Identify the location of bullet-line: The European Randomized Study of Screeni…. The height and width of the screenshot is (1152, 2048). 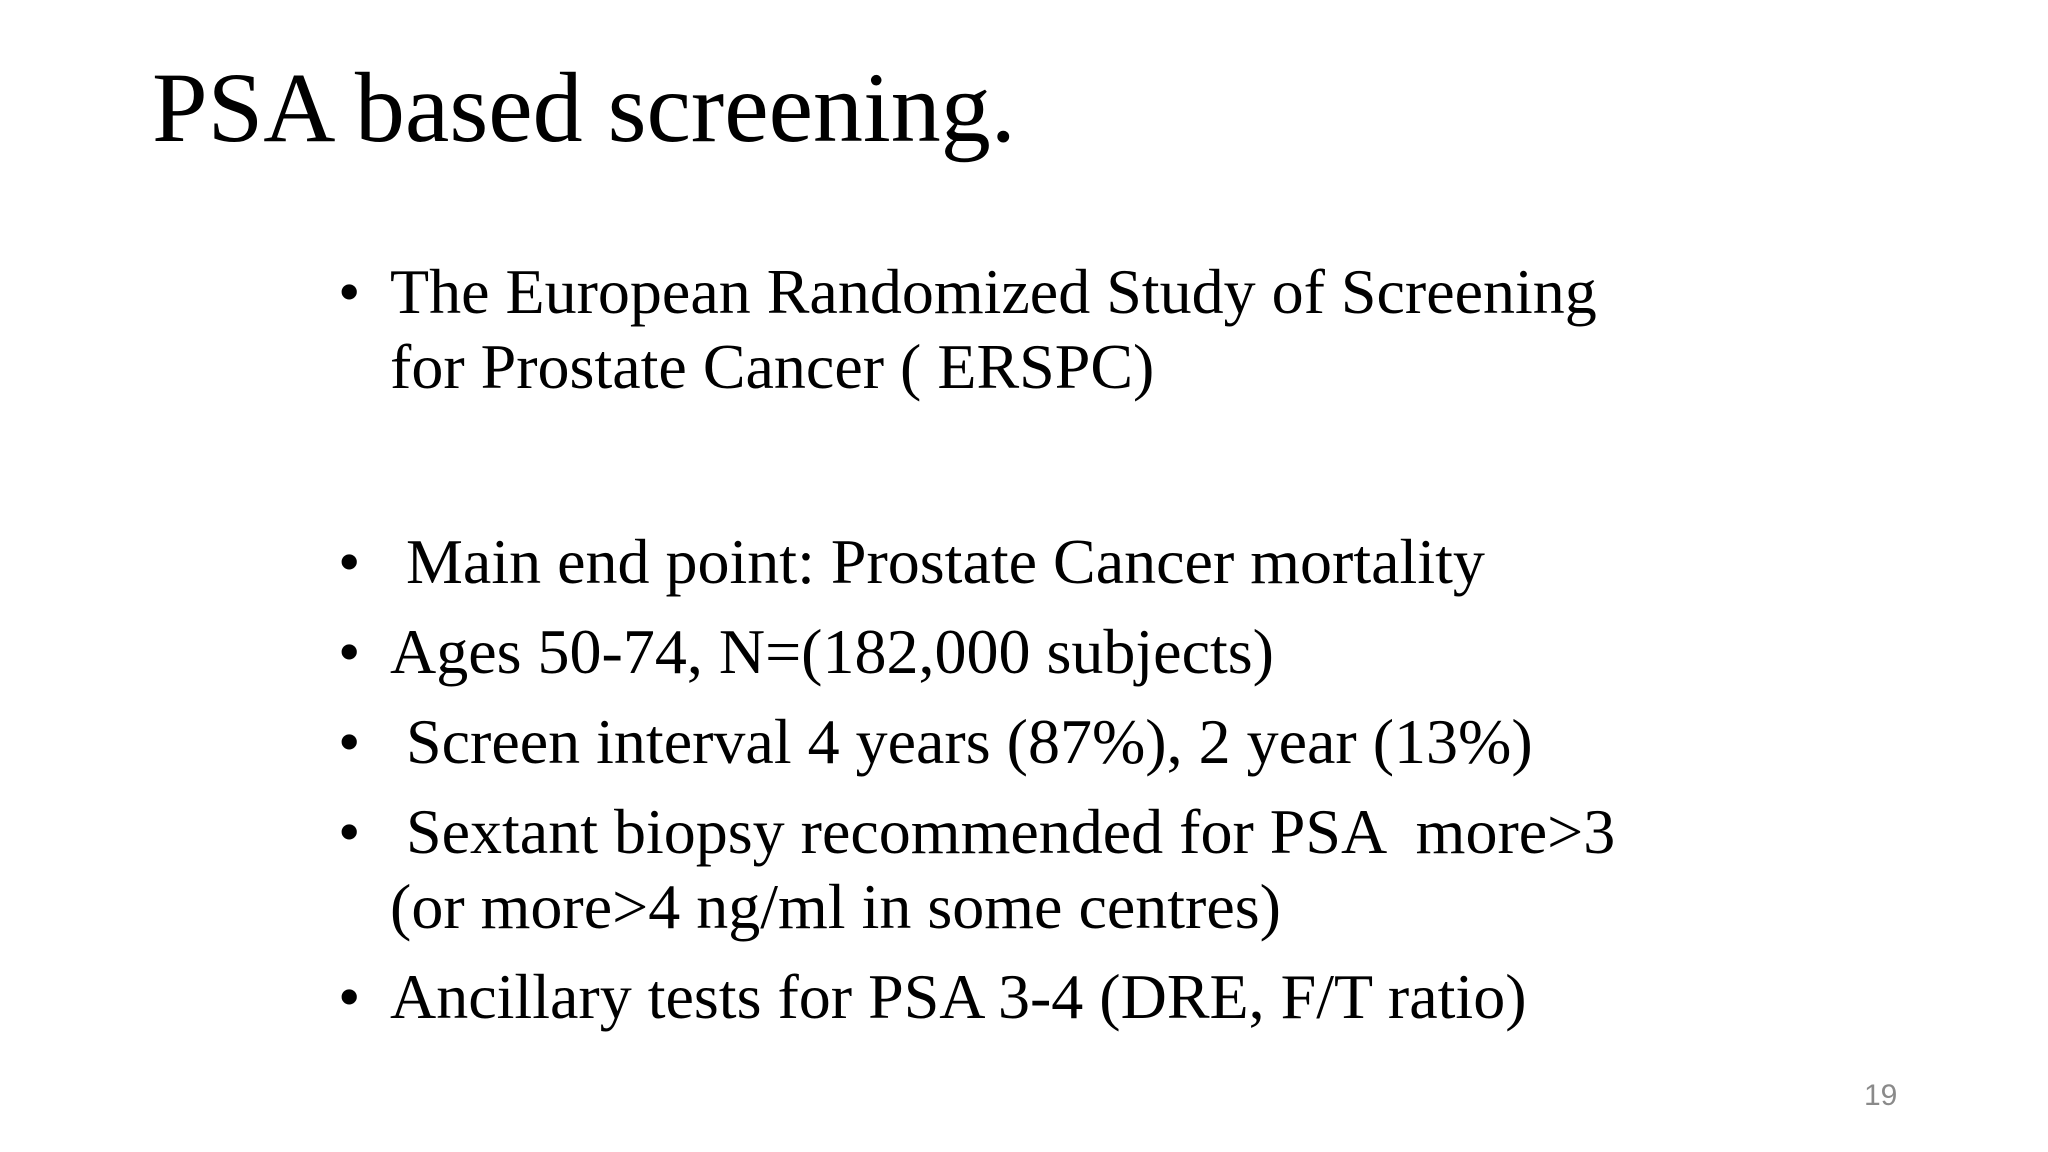
(993, 291).